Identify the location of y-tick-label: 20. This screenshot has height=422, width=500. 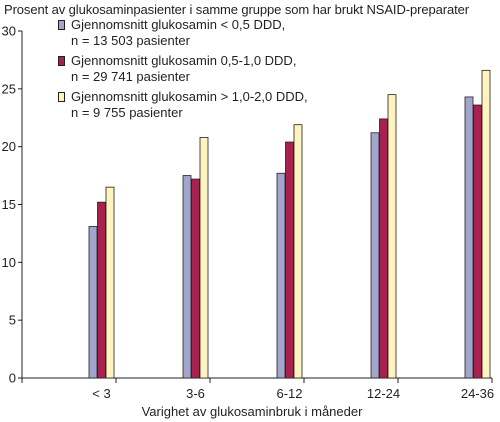
(9, 146).